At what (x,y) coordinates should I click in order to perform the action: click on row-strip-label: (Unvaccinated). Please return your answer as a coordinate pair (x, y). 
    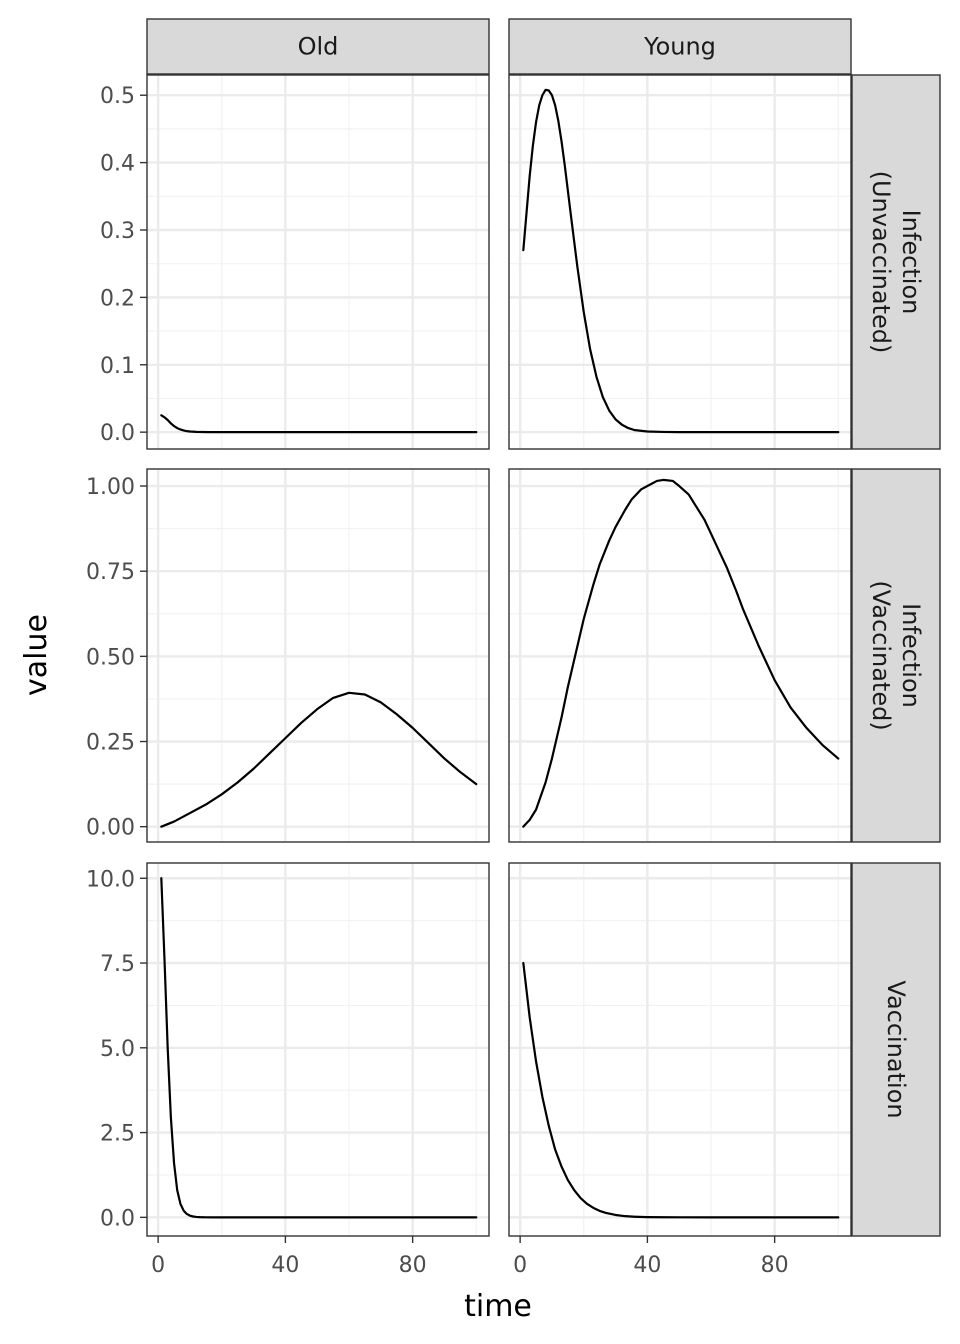
    Looking at the image, I should click on (881, 262).